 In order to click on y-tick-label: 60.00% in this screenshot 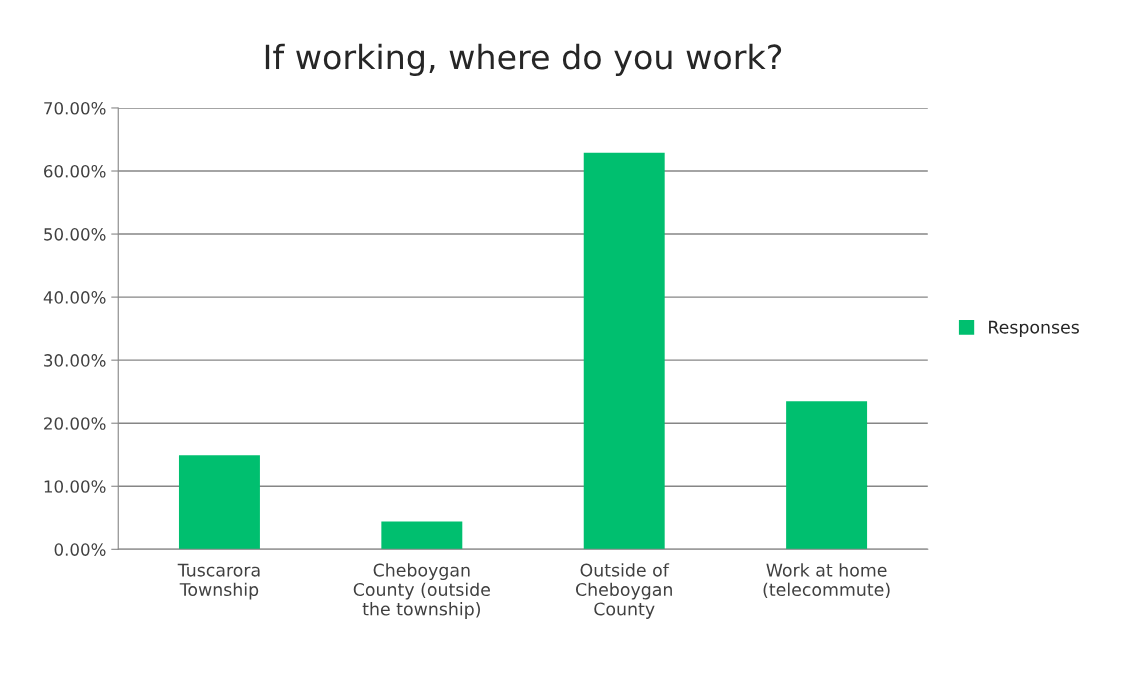, I will do `click(75, 171)`.